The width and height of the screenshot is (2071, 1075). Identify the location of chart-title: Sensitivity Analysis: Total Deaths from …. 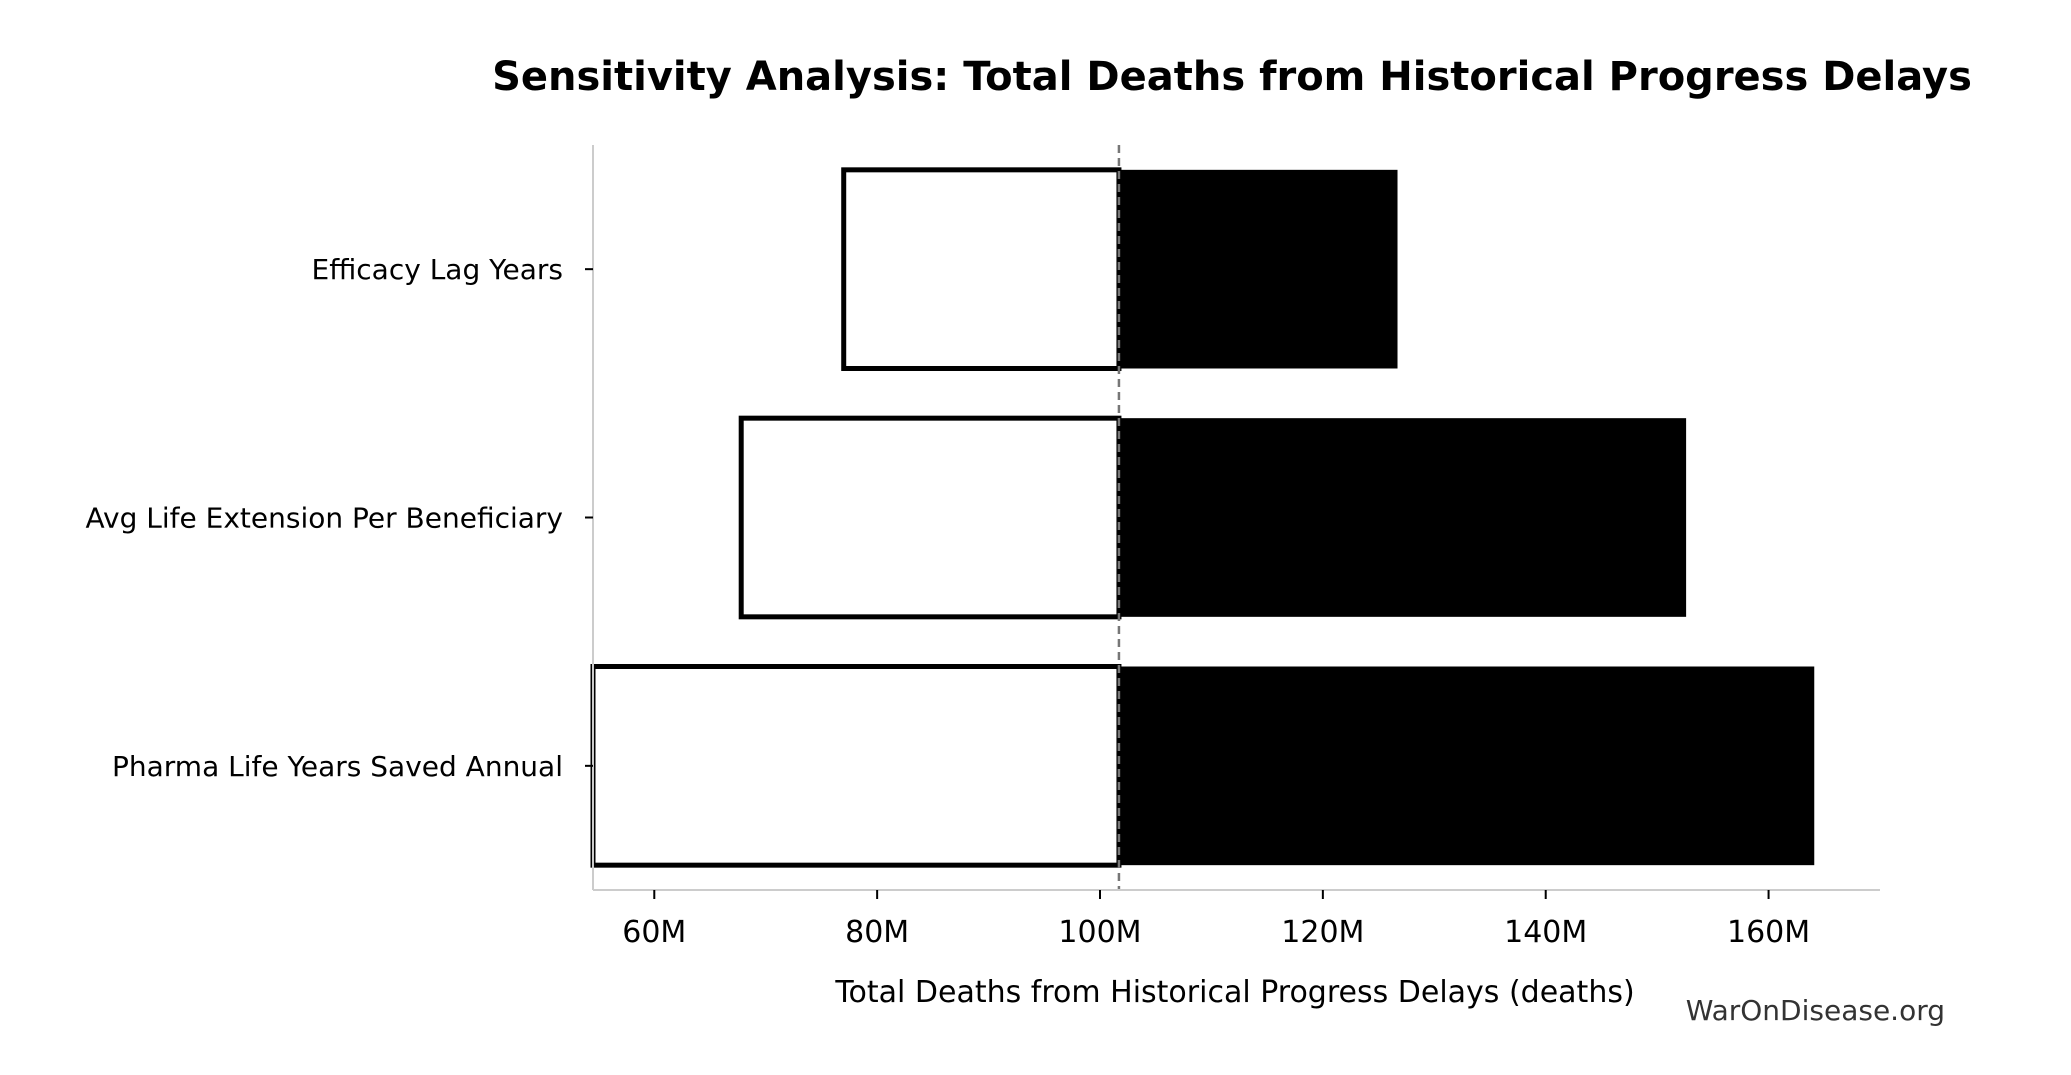
(1232, 77).